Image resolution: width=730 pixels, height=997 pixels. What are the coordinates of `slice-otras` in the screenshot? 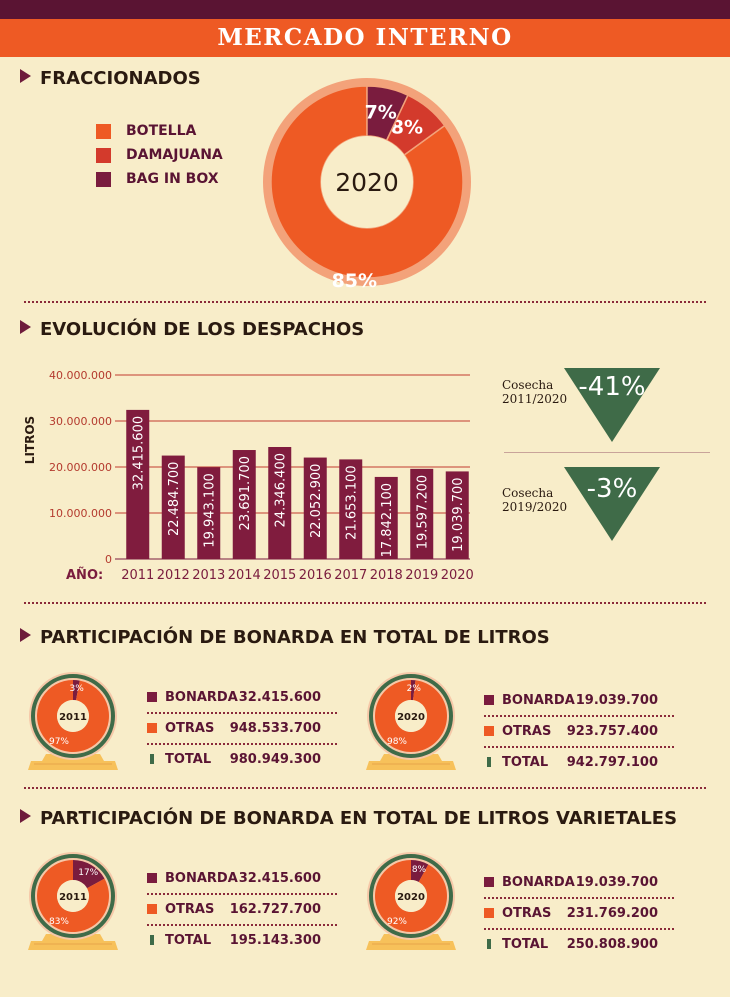 It's located at (411, 896).